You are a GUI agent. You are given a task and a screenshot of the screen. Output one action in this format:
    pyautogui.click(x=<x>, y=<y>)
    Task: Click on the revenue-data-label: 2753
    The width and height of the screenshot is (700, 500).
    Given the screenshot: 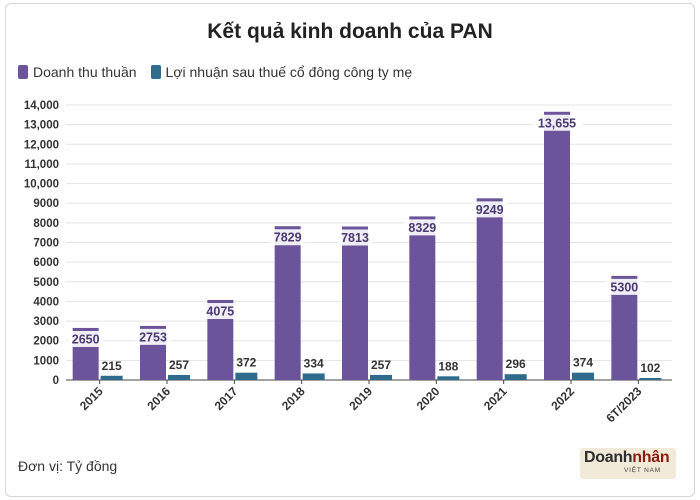 What is the action you would take?
    pyautogui.click(x=153, y=337)
    